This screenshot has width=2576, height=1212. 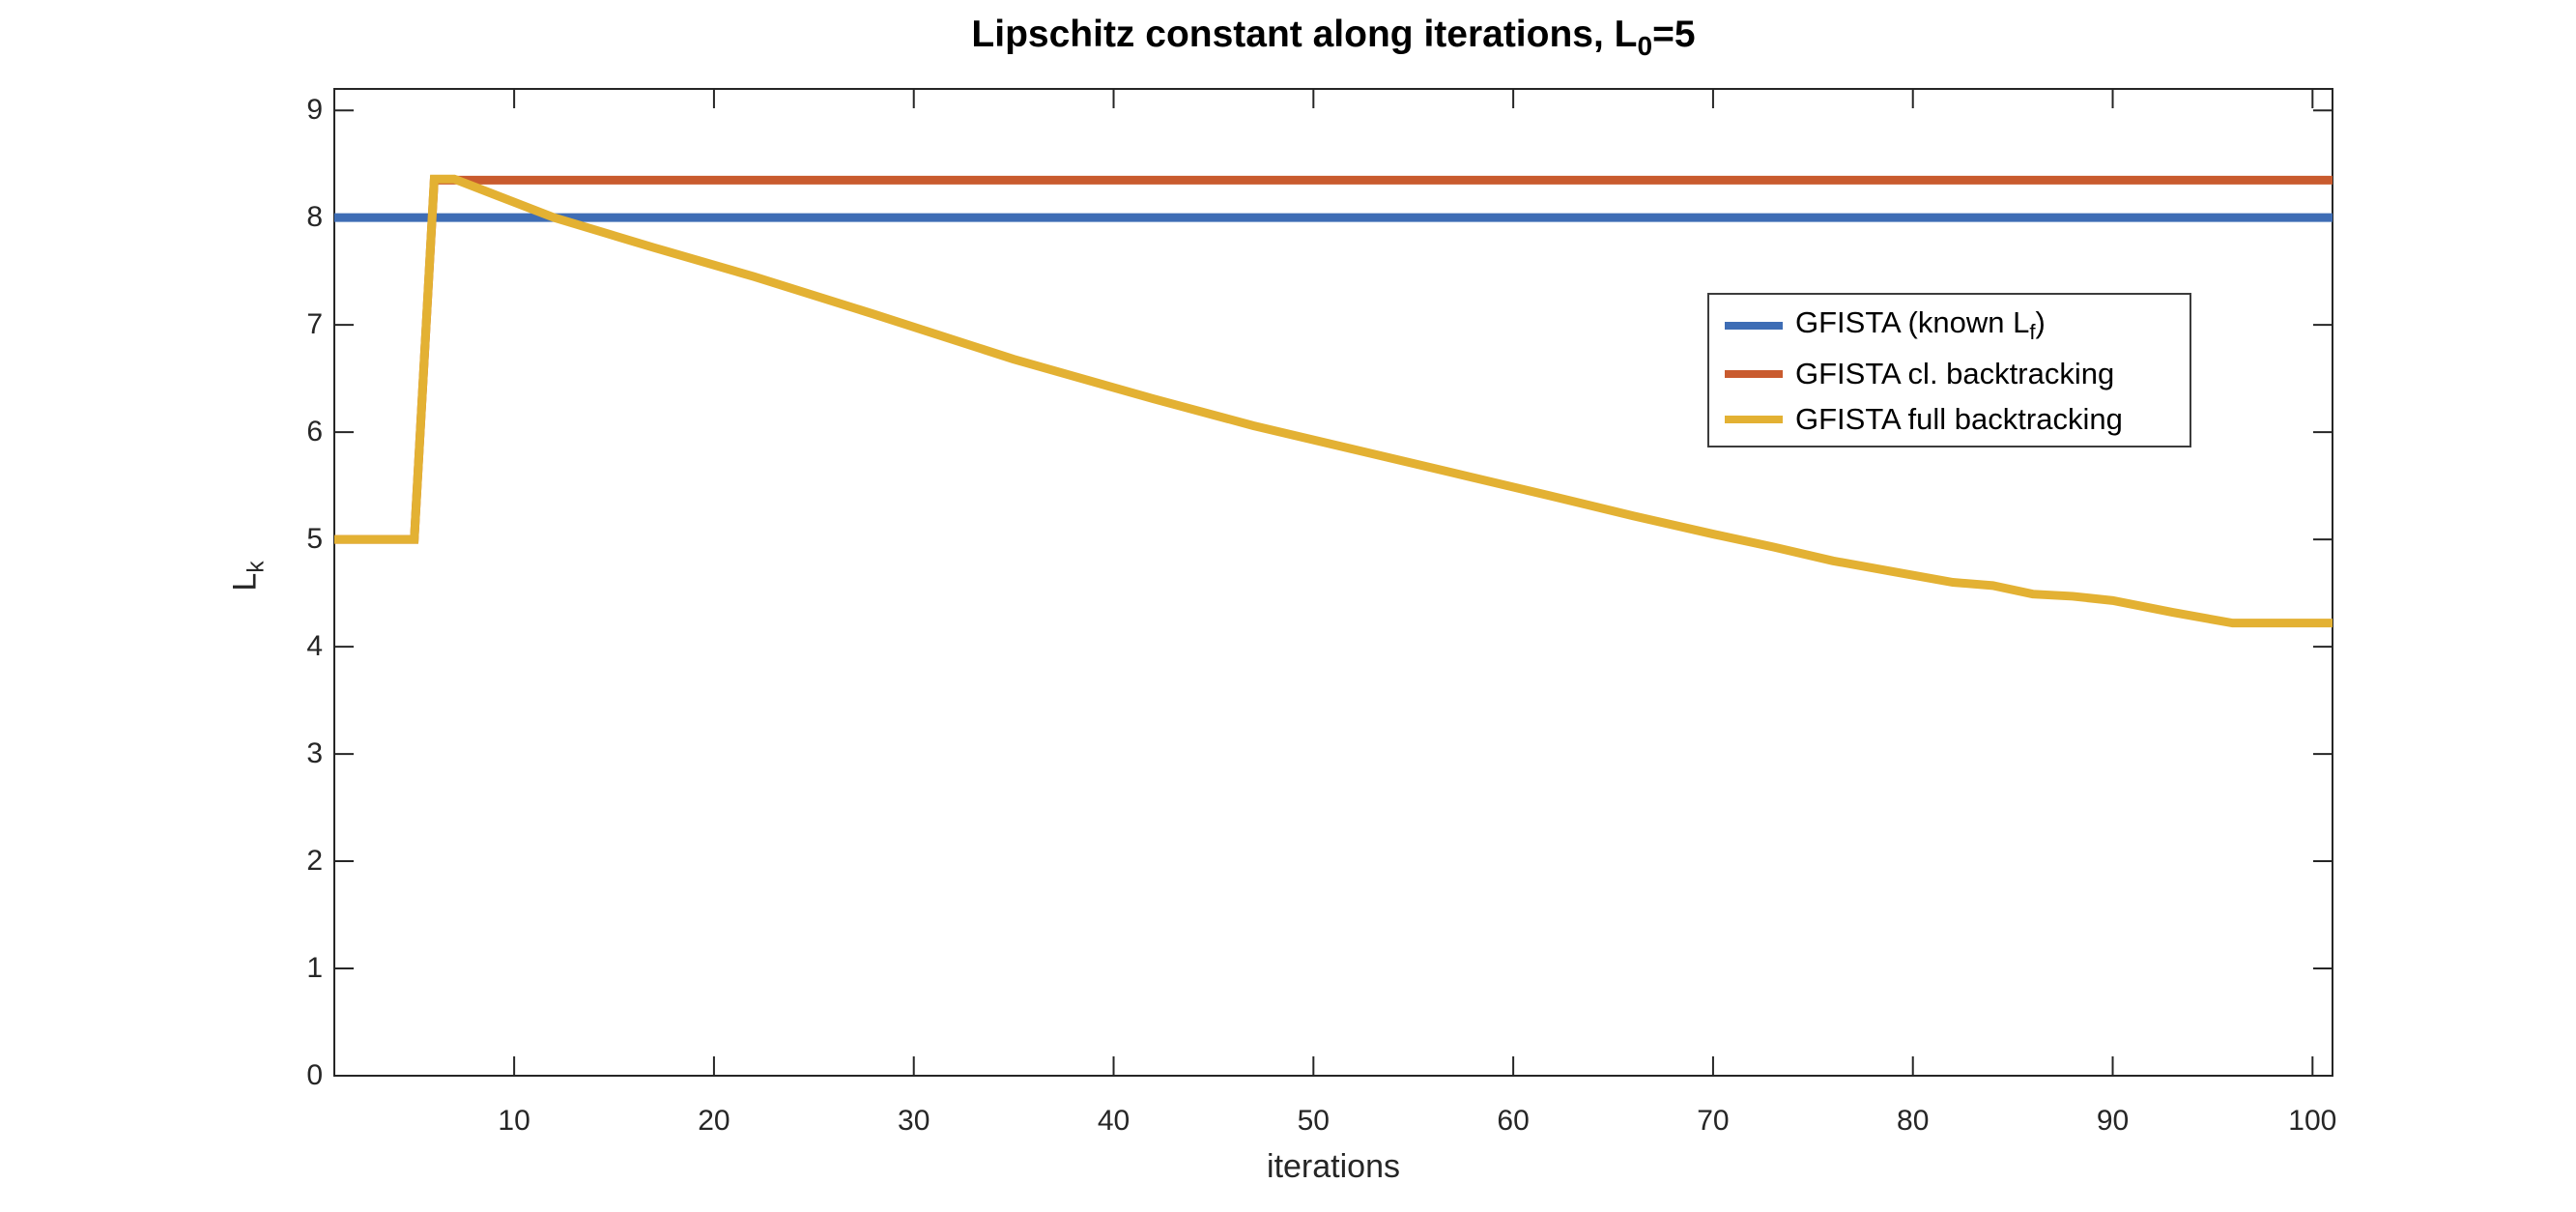 I want to click on x-tick-label: 60, so click(x=1514, y=1121).